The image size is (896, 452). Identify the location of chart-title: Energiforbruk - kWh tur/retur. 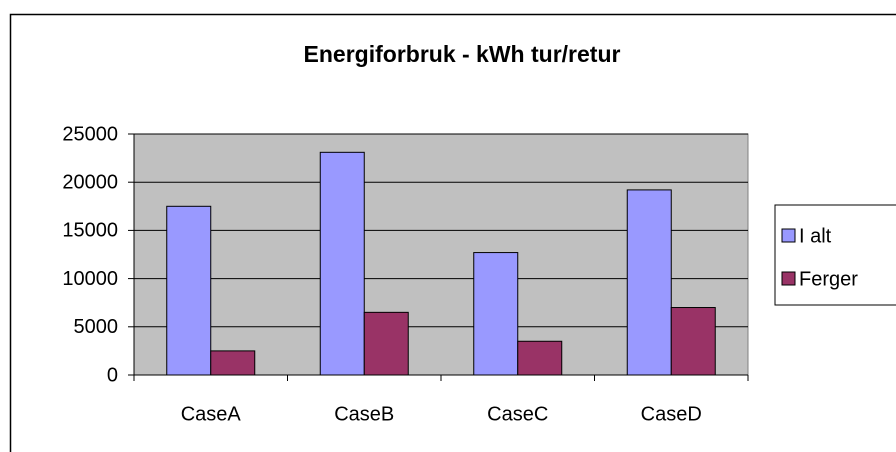
(462, 54).